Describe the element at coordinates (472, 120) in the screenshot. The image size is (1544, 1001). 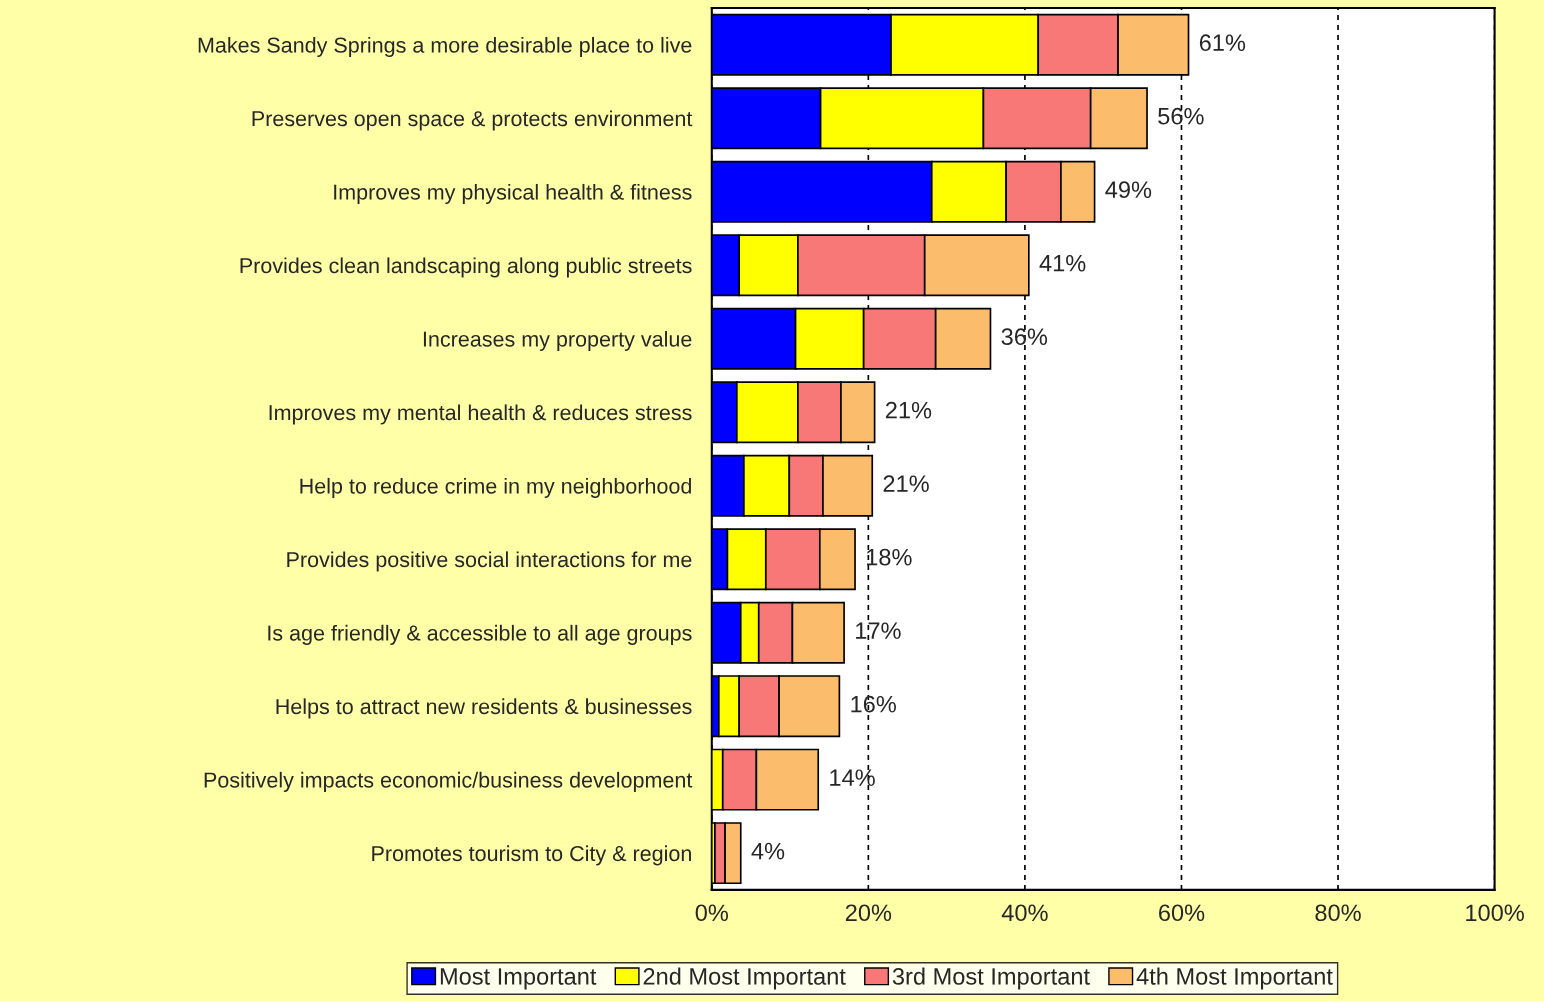
I see `y-tick-label: Preserves open space & protects environment` at that location.